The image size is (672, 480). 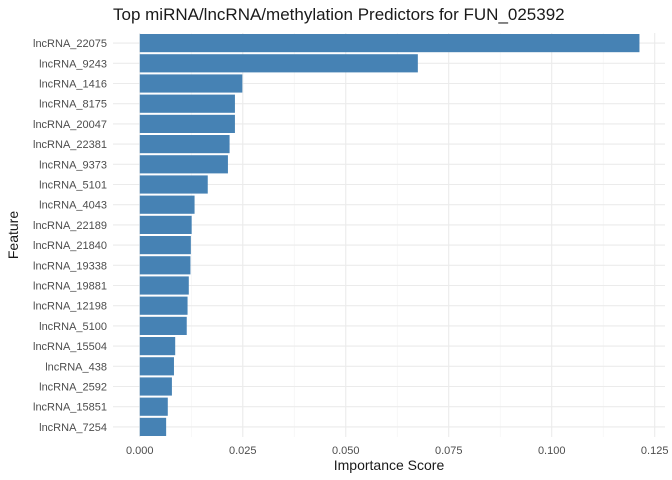 I want to click on y-tick-label: lncRNA_438, so click(x=76, y=367).